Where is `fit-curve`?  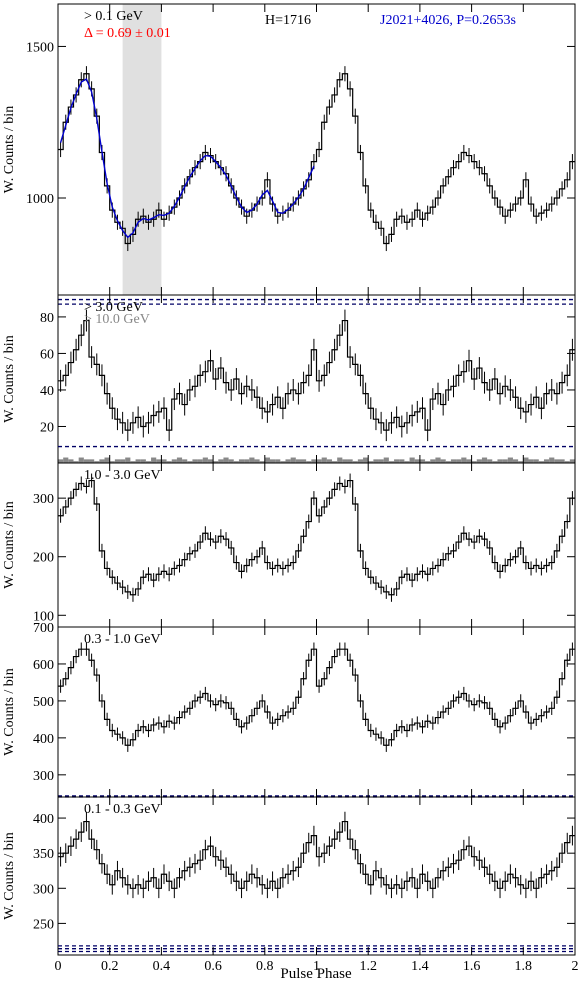 fit-curve is located at coordinates (187, 158).